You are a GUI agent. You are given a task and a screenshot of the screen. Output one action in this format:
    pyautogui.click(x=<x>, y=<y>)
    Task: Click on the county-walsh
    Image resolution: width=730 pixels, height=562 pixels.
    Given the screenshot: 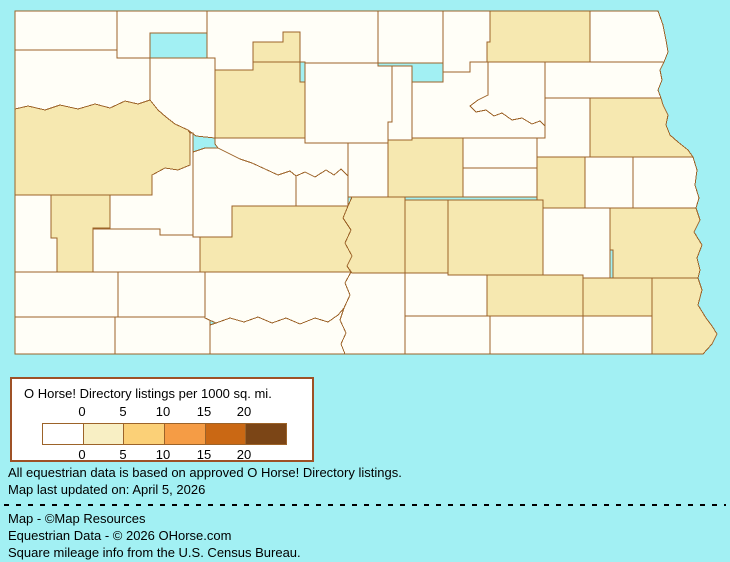 What is the action you would take?
    pyautogui.click(x=604, y=80)
    